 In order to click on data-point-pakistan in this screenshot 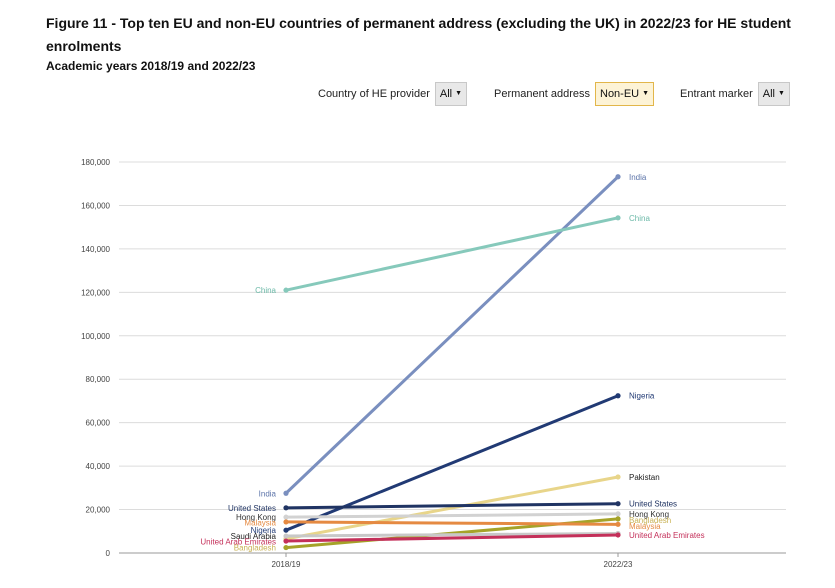, I will do `click(618, 477)`.